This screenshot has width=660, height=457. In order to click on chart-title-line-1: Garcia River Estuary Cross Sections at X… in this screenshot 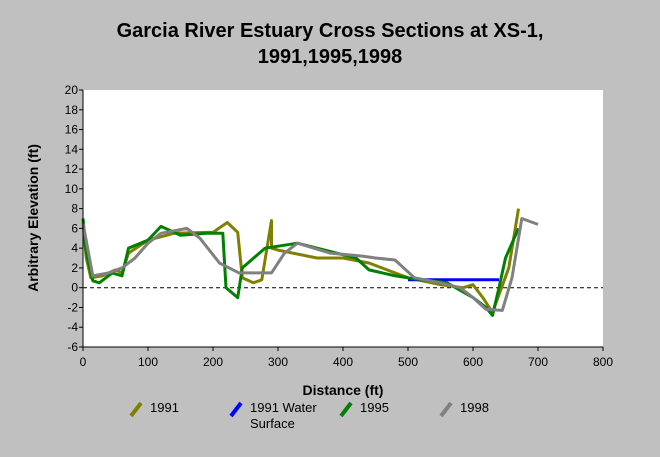, I will do `click(330, 31)`.